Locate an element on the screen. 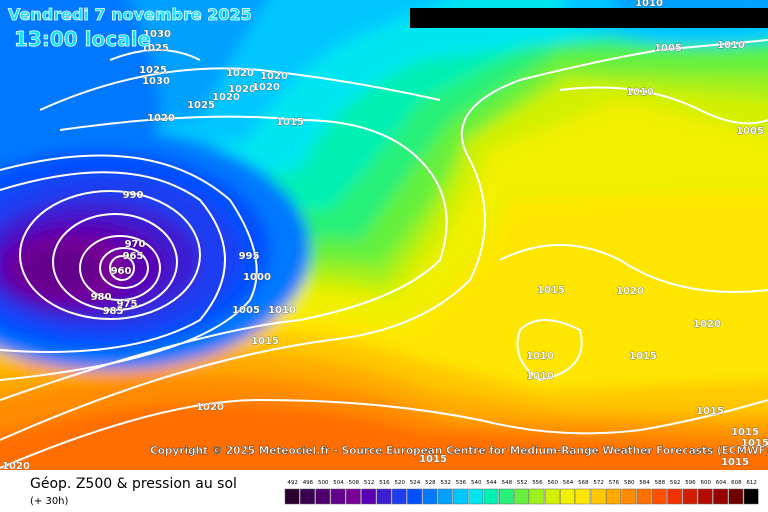 This screenshot has width=768, height=512. scale-label: 592 is located at coordinates (675, 483).